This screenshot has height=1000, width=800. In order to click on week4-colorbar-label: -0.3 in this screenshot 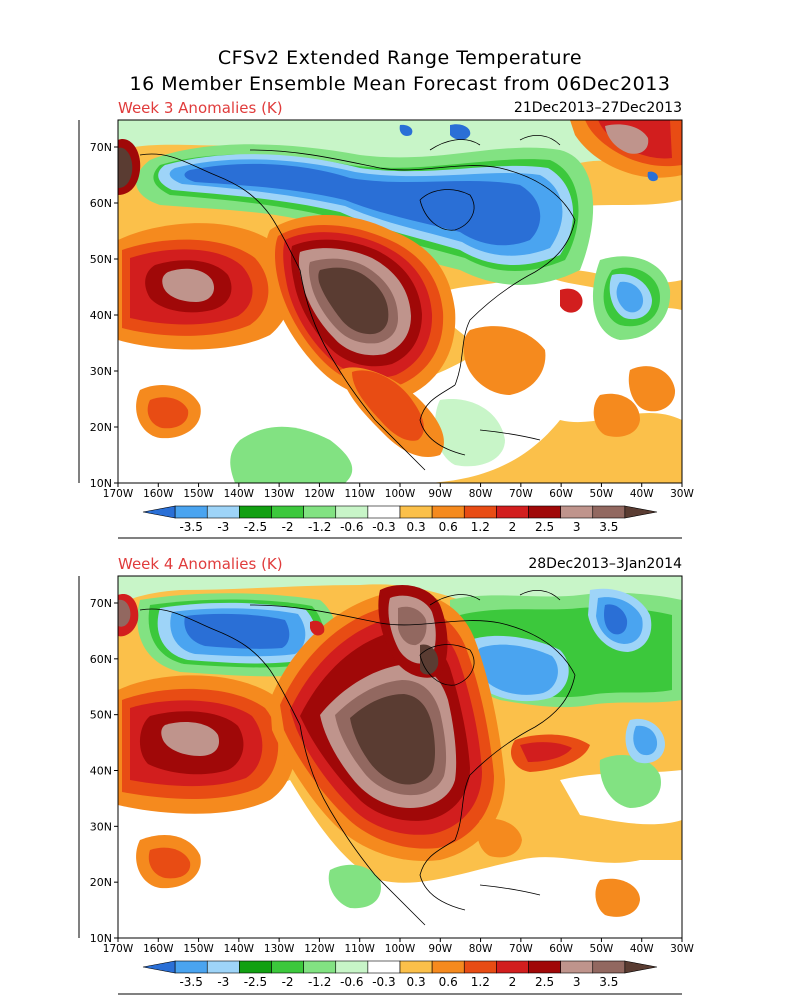, I will do `click(383, 982)`.